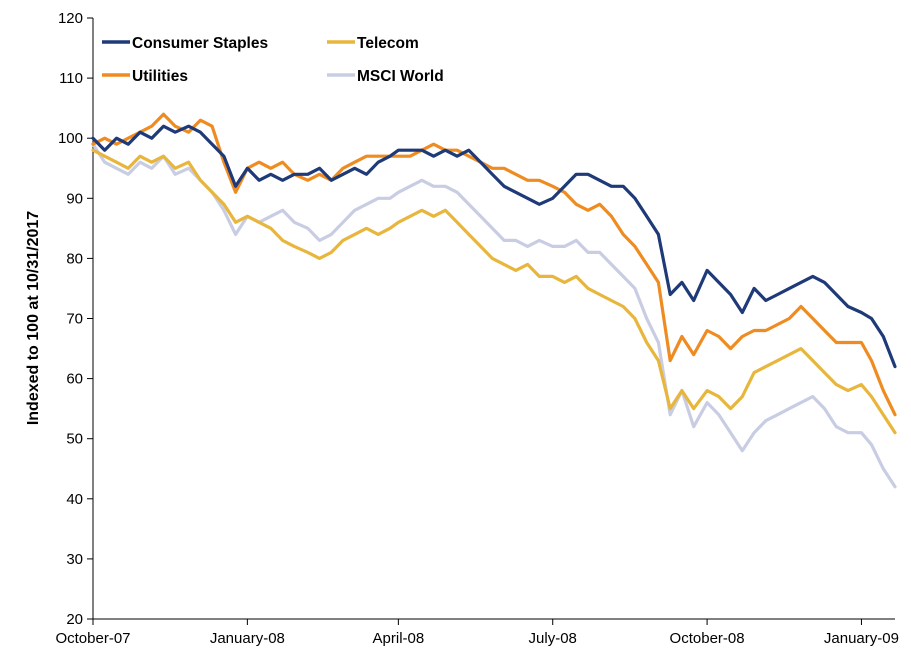  What do you see at coordinates (399, 638) in the screenshot?
I see `x-tick-label: April-08` at bounding box center [399, 638].